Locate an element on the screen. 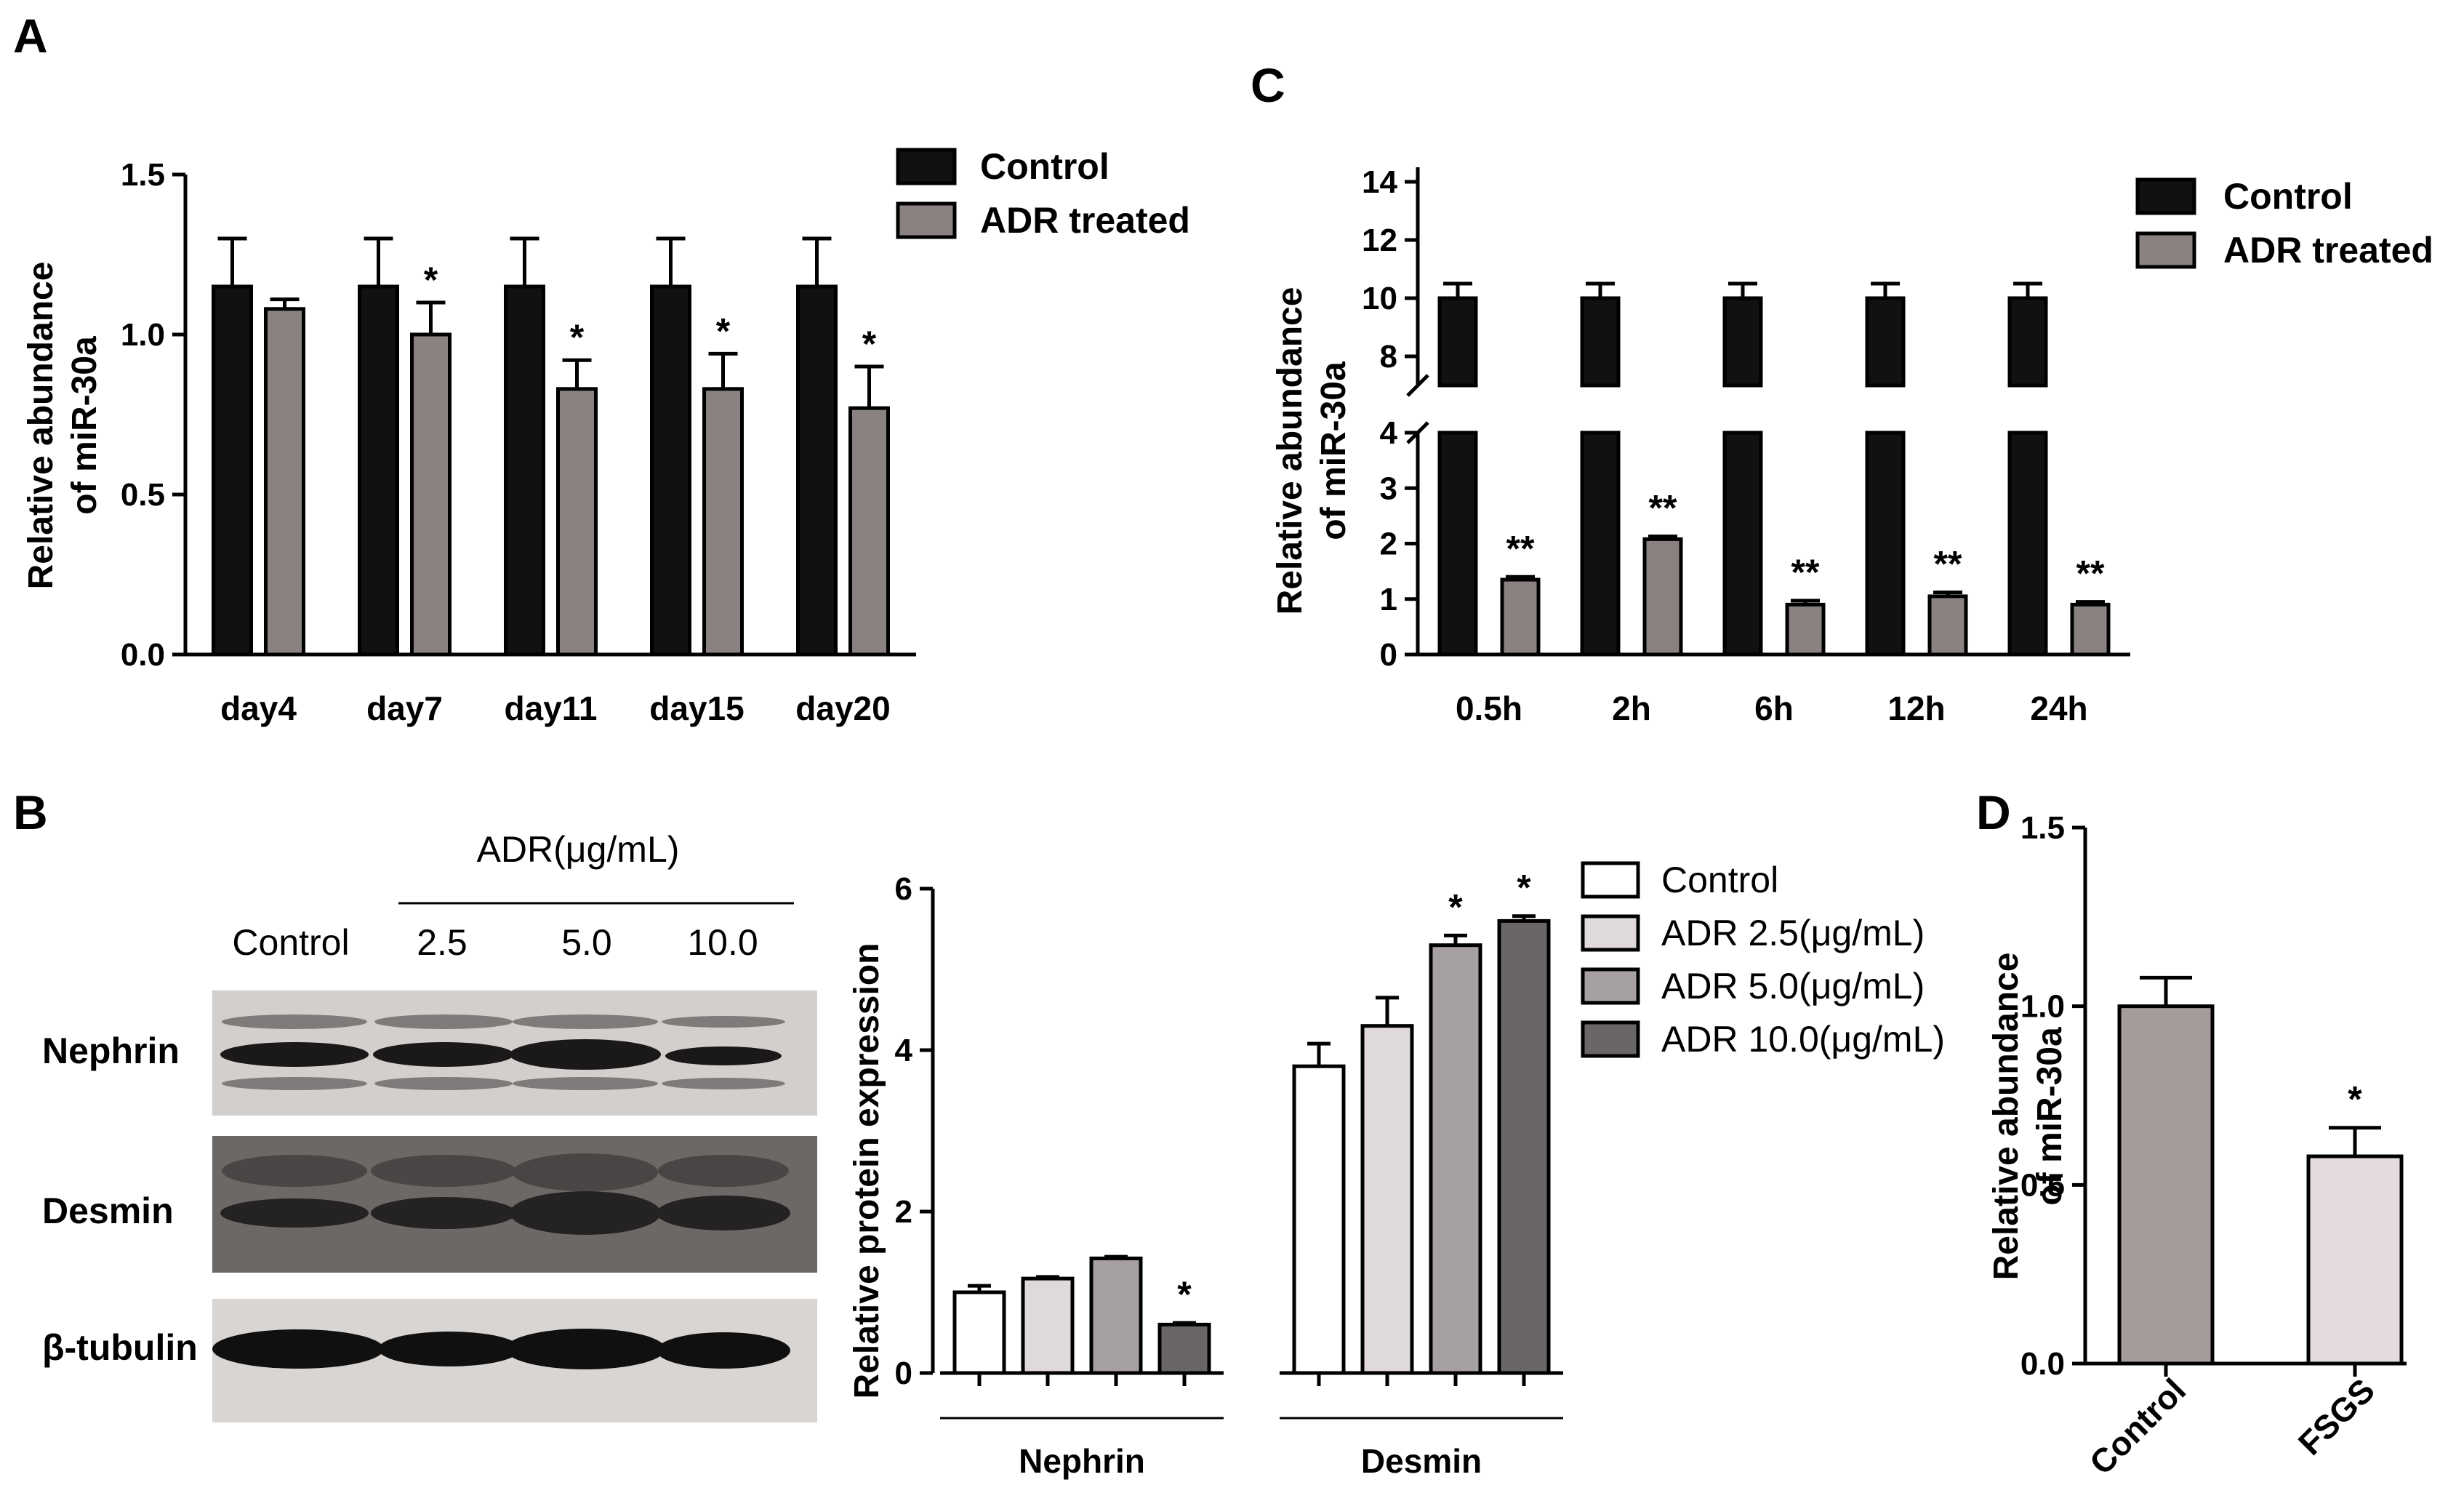 The image size is (2464, 1509). chart-d-ylabel-line1: Relative abundance is located at coordinates (2007, 1117).